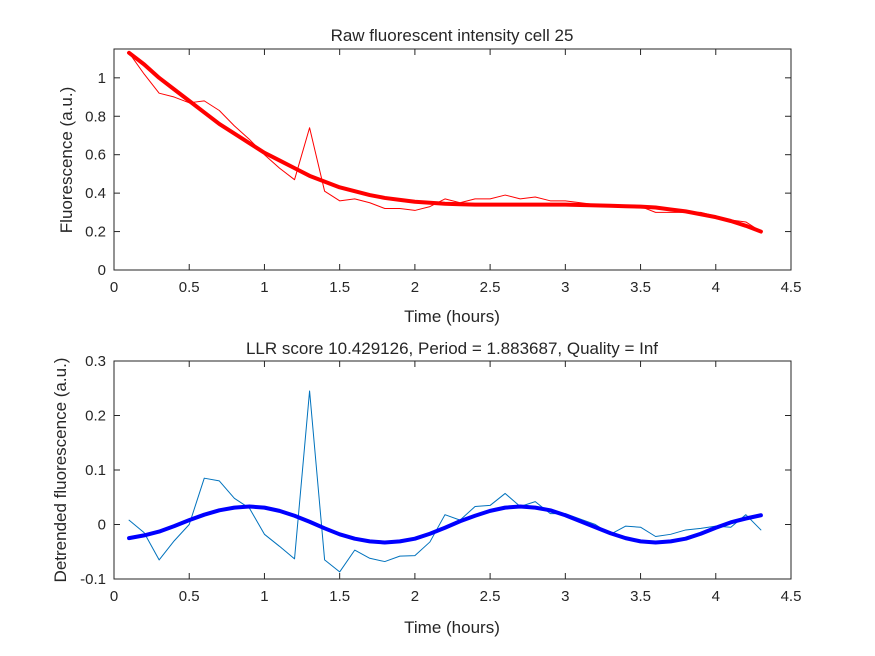 The image size is (875, 656). What do you see at coordinates (445, 524) in the screenshot?
I see `bottom-series-fit-line` at bounding box center [445, 524].